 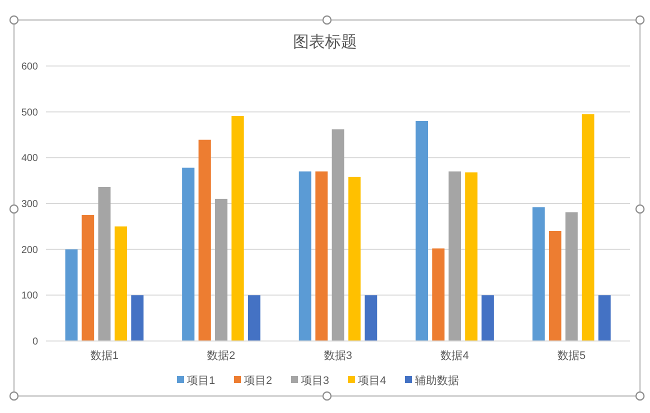 What do you see at coordinates (104, 356) in the screenshot?
I see `x-tick-label: 数据1` at bounding box center [104, 356].